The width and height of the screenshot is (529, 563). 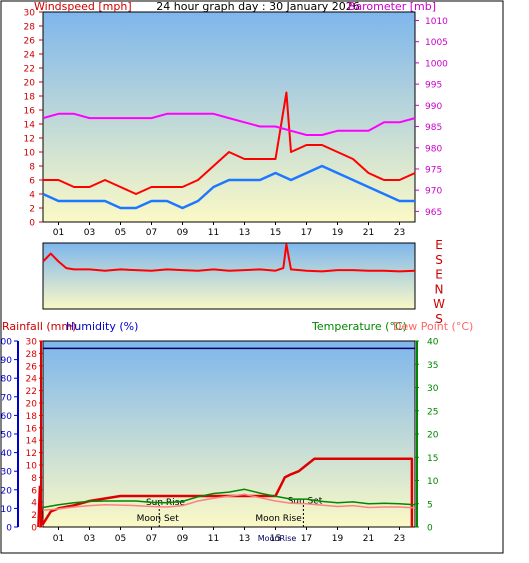 What do you see at coordinates (430, 529) in the screenshot?
I see `temp-tick-label: 0` at bounding box center [430, 529].